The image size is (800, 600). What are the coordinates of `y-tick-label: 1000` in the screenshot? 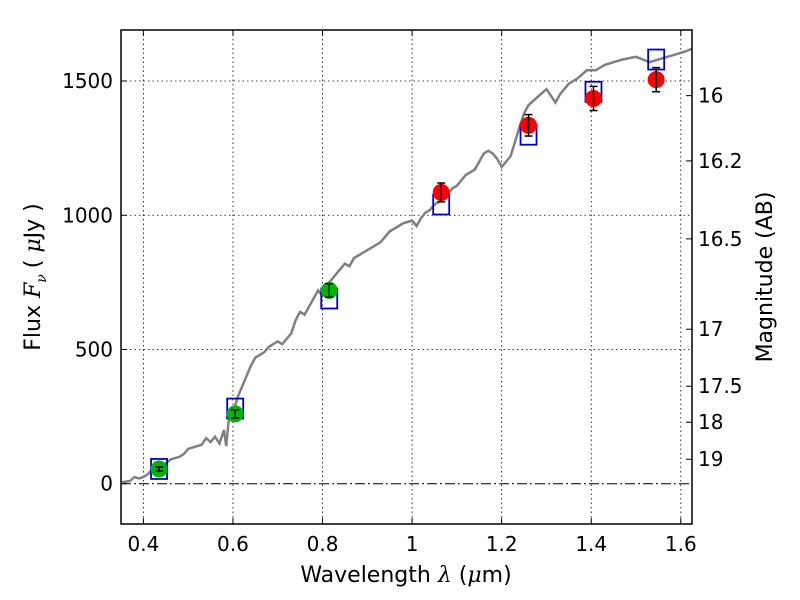 It's located at (87, 215).